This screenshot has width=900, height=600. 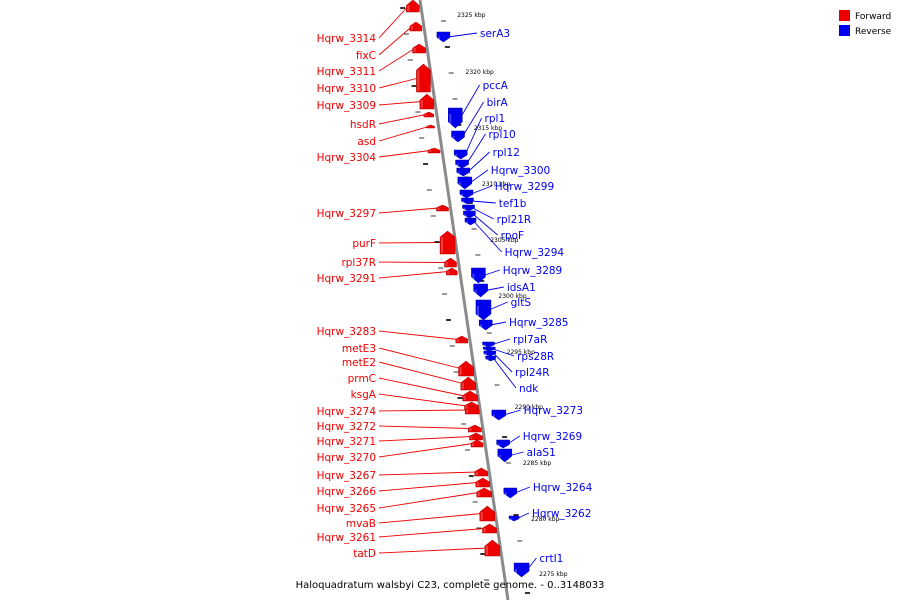 What do you see at coordinates (505, 455) in the screenshot?
I see `gene-feature-alas1` at bounding box center [505, 455].